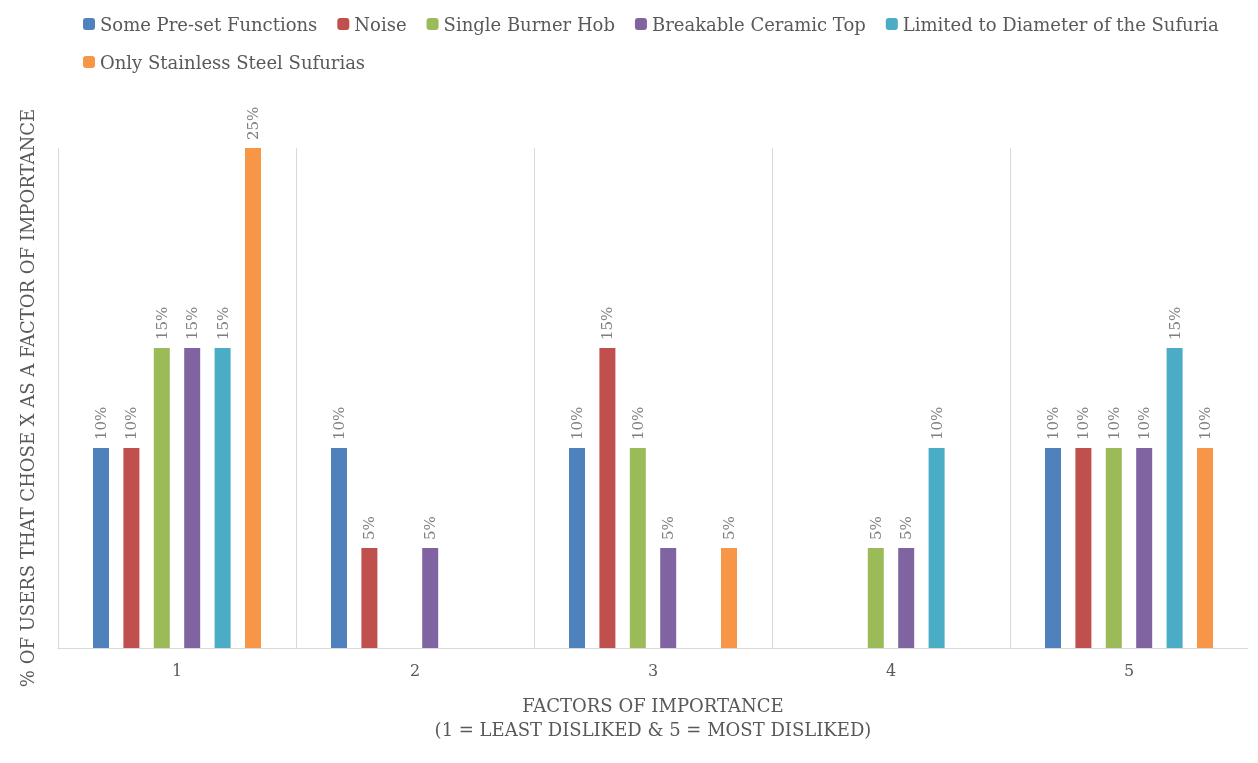 The height and width of the screenshot is (763, 1258). I want to click on legend-label: Breakable Ceramic Top, so click(758, 24).